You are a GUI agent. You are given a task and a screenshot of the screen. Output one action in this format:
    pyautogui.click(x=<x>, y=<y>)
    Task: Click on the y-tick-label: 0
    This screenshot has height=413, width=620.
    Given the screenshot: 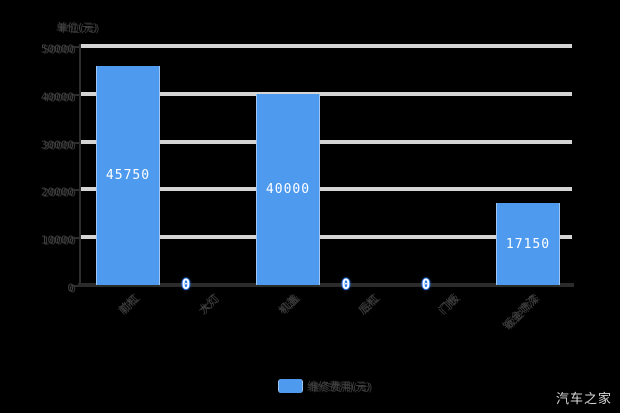 What is the action you would take?
    pyautogui.click(x=70, y=288)
    